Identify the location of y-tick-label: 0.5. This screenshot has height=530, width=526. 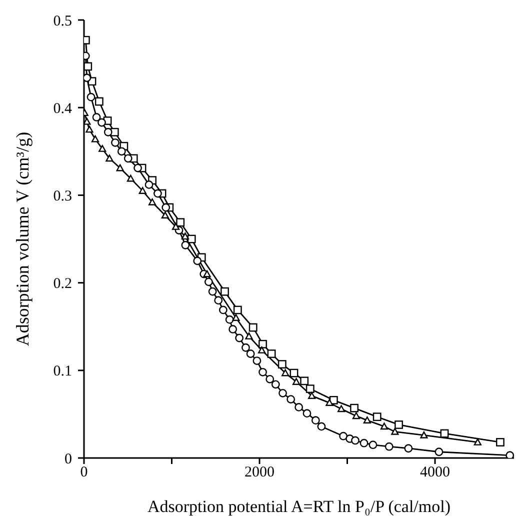
(62, 21).